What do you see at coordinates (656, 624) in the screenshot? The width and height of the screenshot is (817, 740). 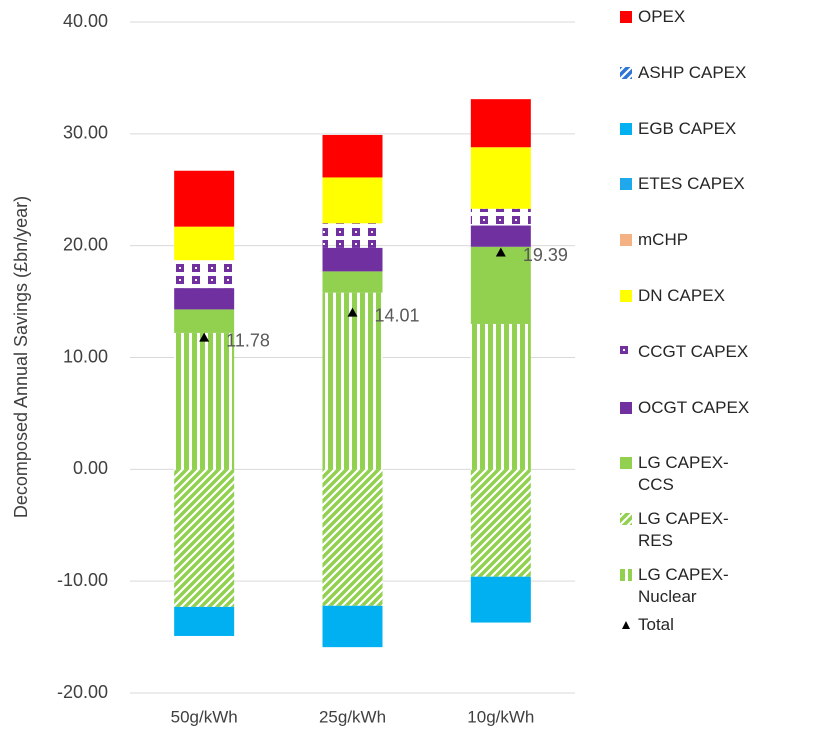 I see `legend-label: Total` at bounding box center [656, 624].